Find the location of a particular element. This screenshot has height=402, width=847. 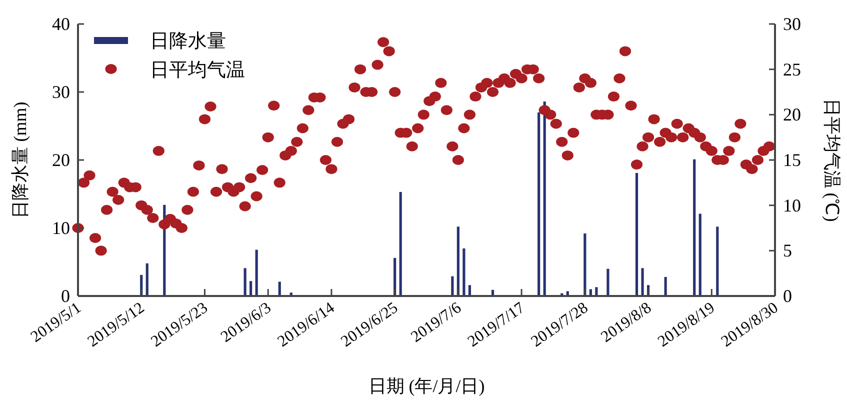

y-tick-label: 0 is located at coordinates (65, 296).